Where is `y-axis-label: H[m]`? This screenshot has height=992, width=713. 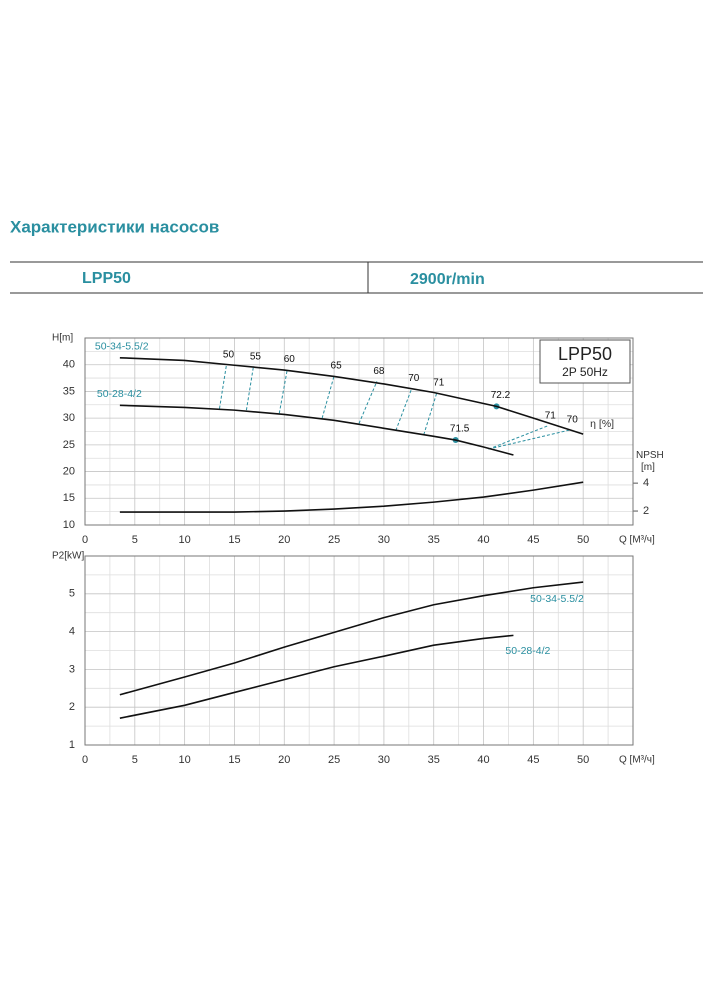
y-axis-label: H[m] is located at coordinates (62, 338).